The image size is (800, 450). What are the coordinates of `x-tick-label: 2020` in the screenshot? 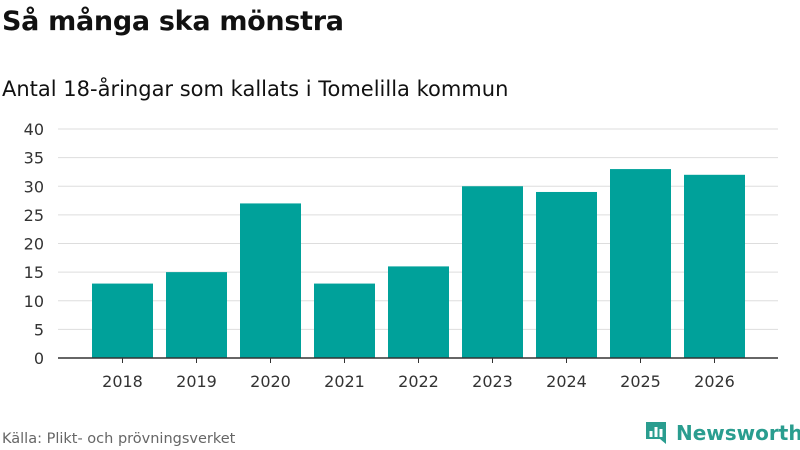 It's located at (270, 381).